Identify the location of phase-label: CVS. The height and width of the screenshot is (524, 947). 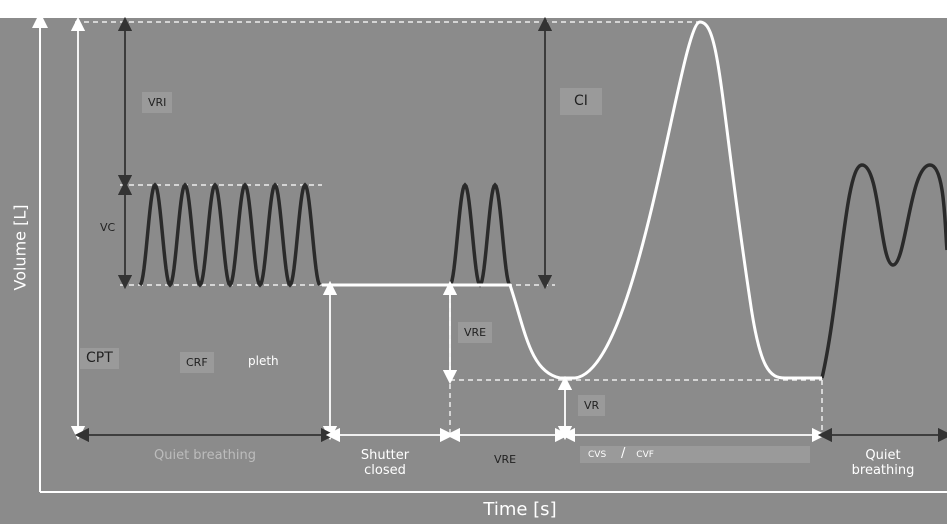
(597, 455).